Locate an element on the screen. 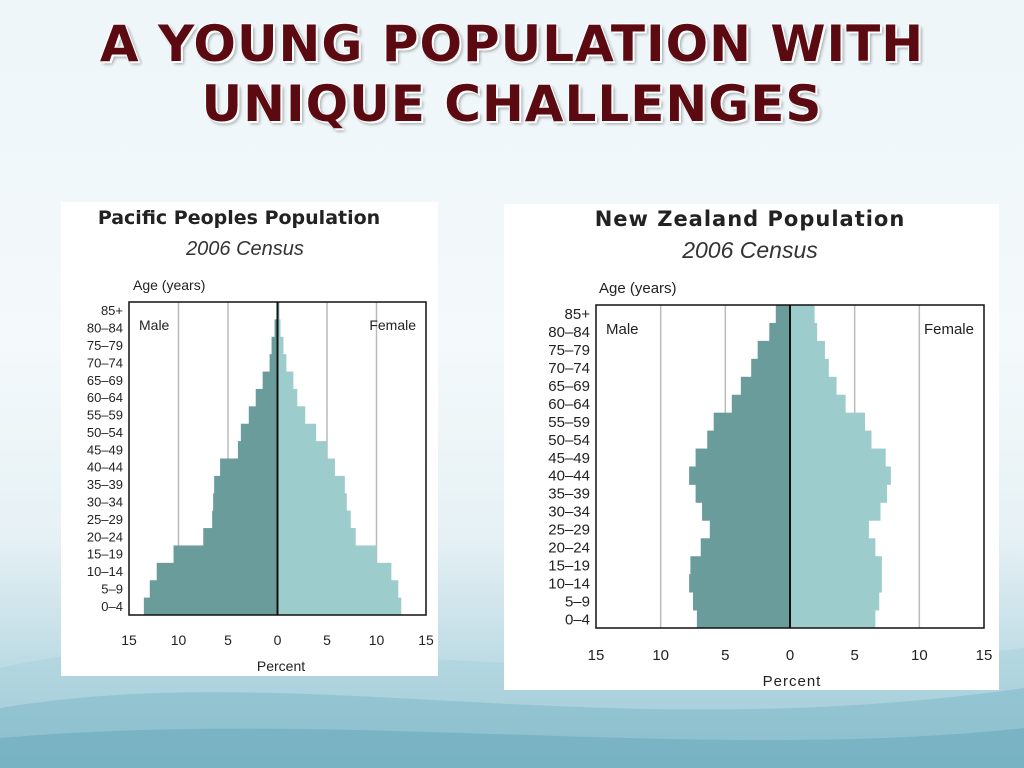  slide-title-line-1: A YOUNG POPULATION WITH is located at coordinates (512, 44).